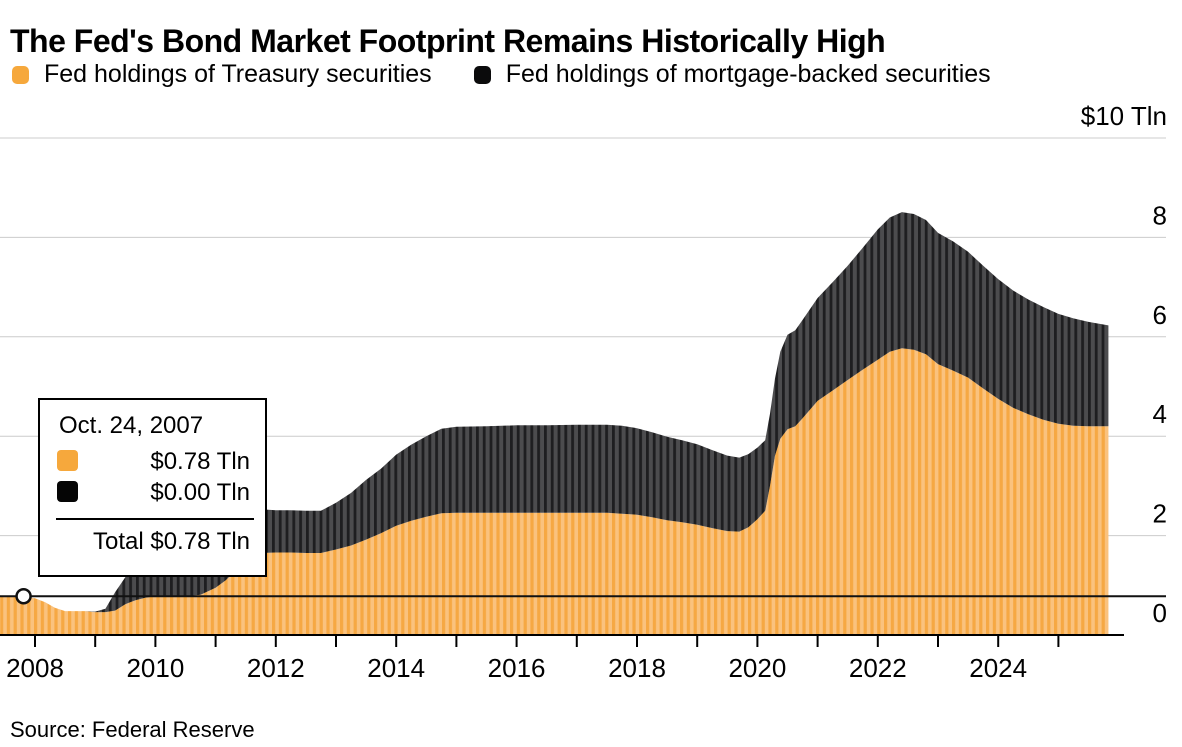 This screenshot has height=747, width=1182. Describe the element at coordinates (155, 668) in the screenshot. I see `x-axis-label: 2010` at that location.